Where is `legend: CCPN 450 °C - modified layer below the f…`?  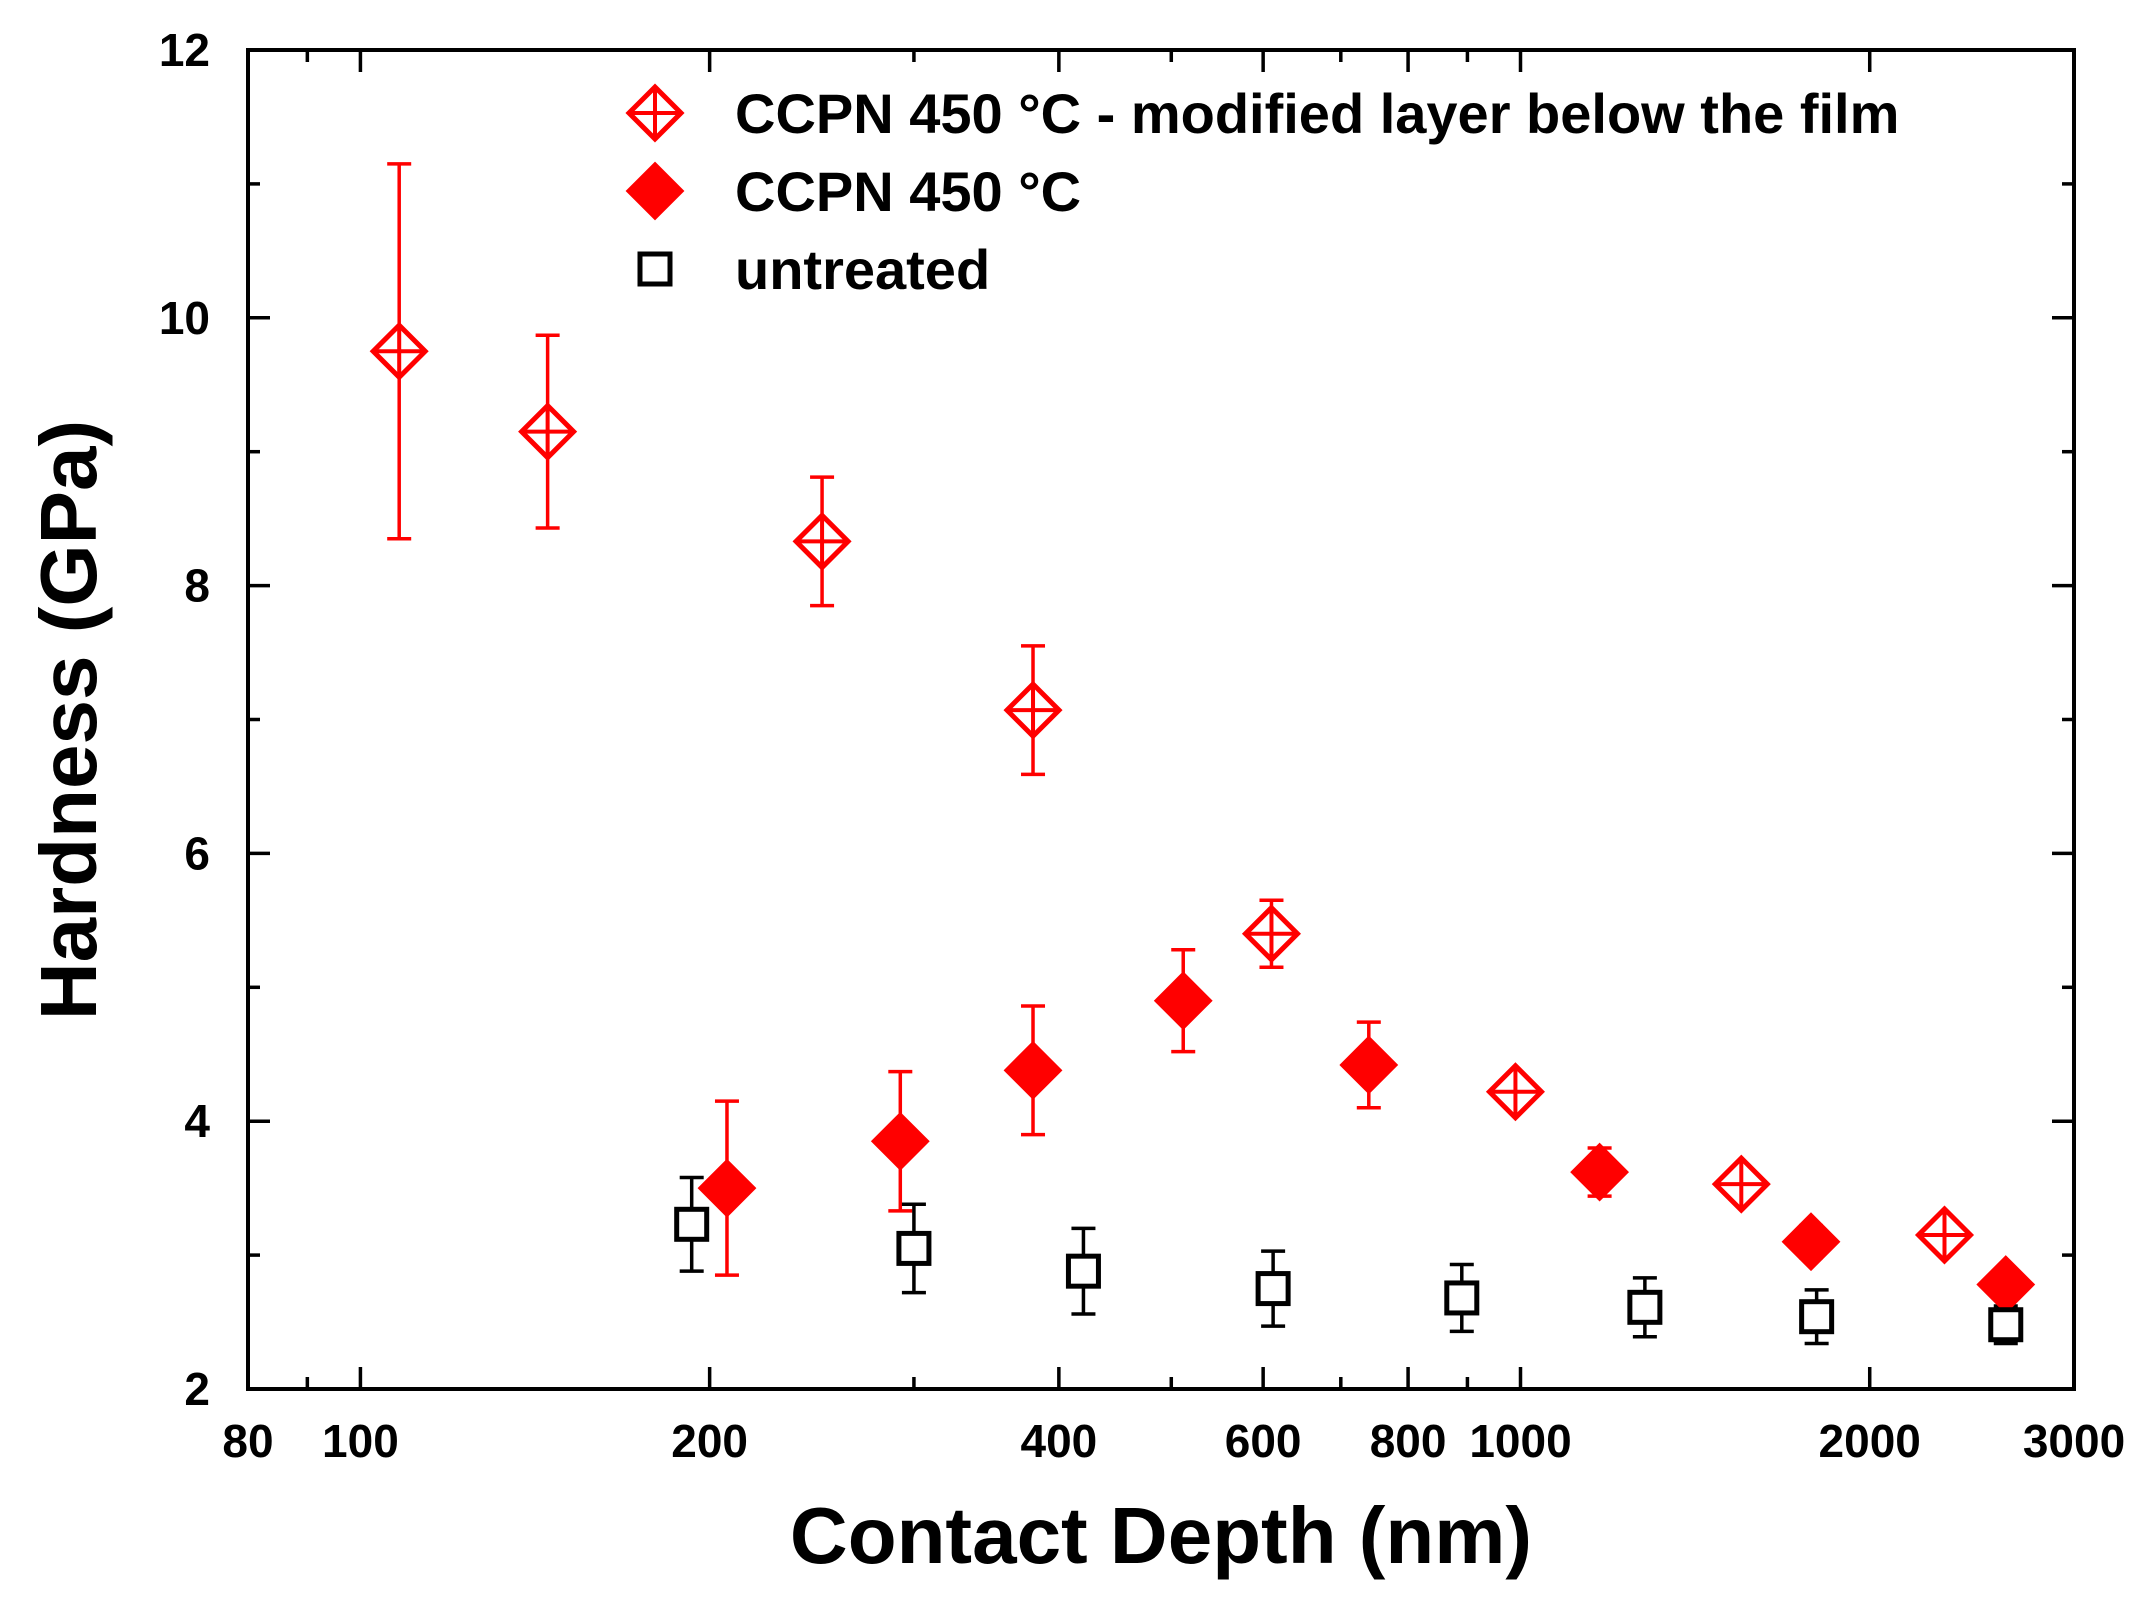 legend: CCPN 450 °C - modified layer below the f… is located at coordinates (1262, 191).